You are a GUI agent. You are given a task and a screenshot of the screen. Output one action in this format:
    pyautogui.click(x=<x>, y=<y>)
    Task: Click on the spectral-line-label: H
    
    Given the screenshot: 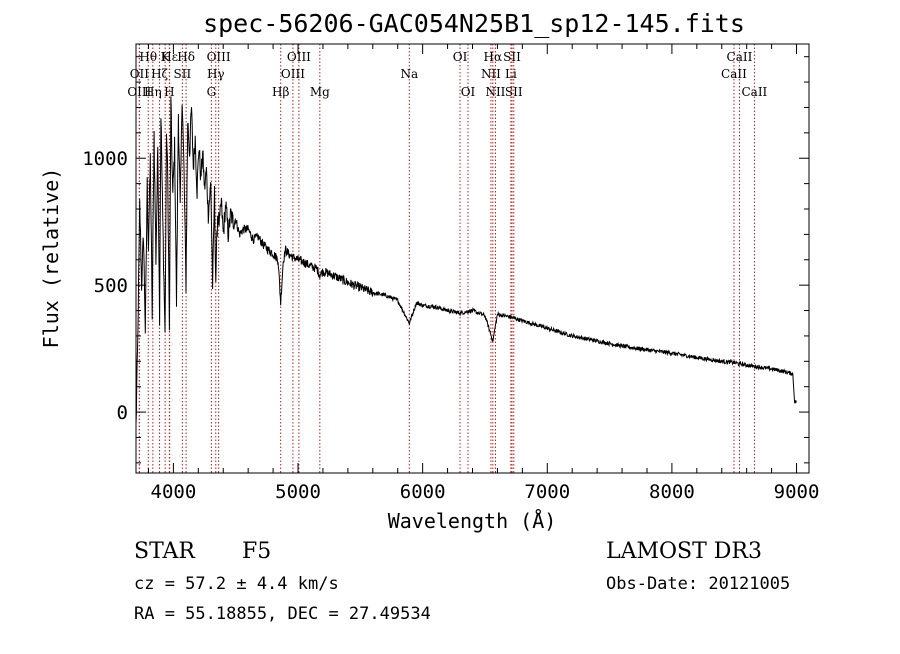 What is the action you would take?
    pyautogui.click(x=169, y=92)
    